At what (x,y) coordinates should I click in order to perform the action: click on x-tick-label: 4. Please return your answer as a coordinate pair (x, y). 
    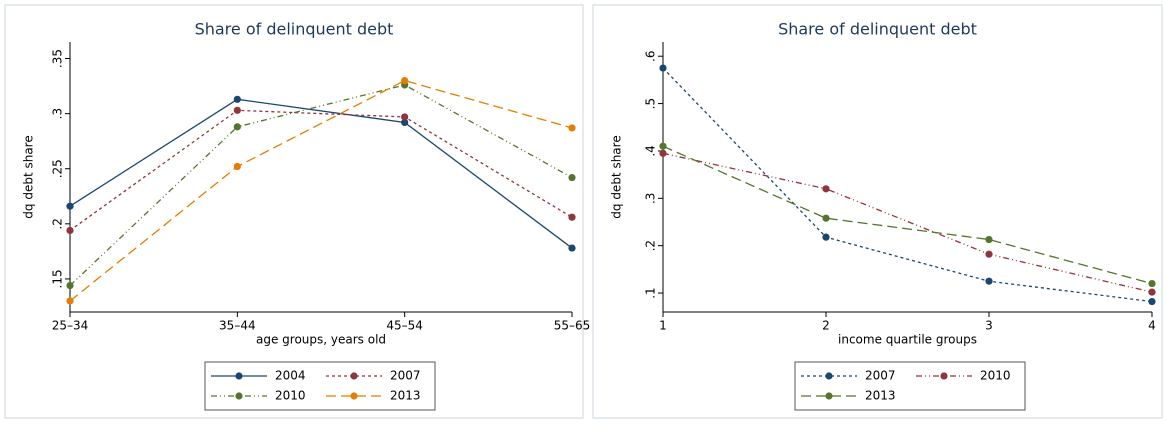
    Looking at the image, I should click on (1152, 326).